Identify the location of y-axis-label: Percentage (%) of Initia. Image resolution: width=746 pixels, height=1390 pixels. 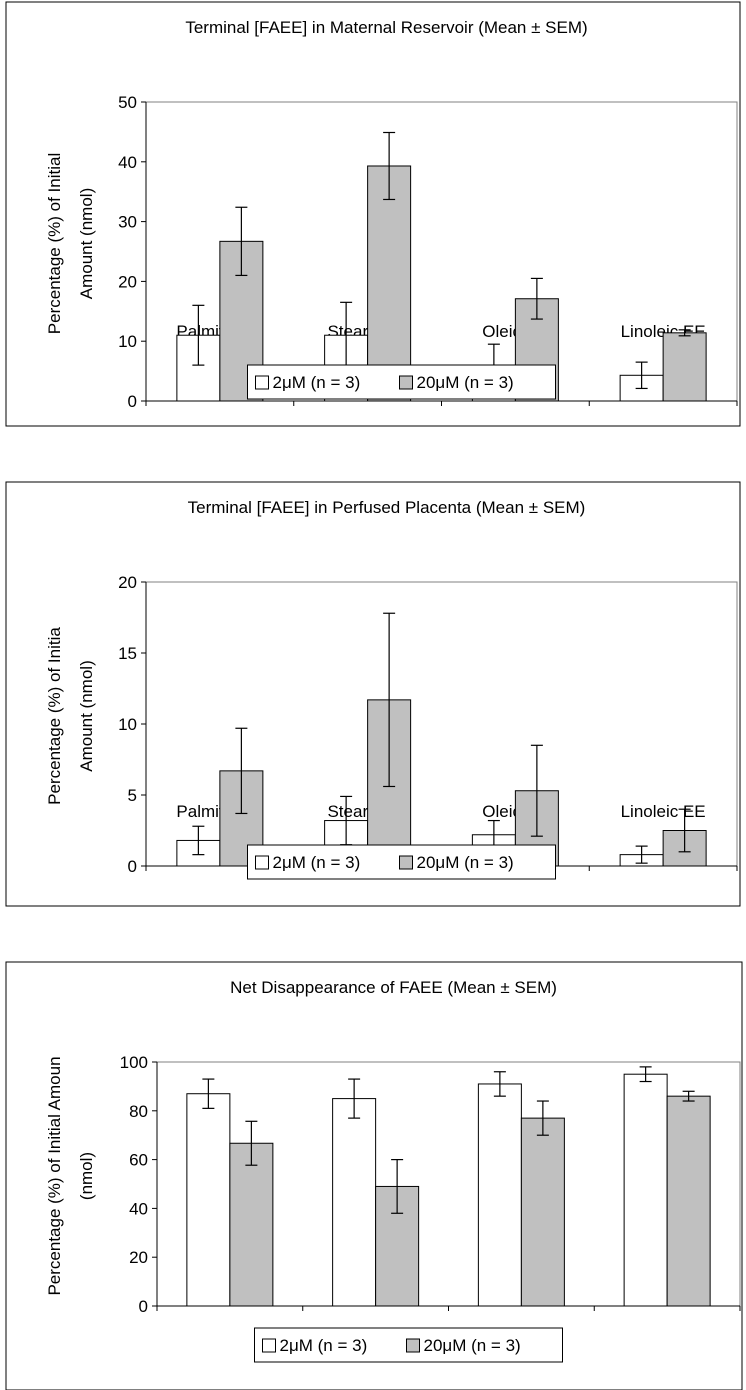
(54, 716).